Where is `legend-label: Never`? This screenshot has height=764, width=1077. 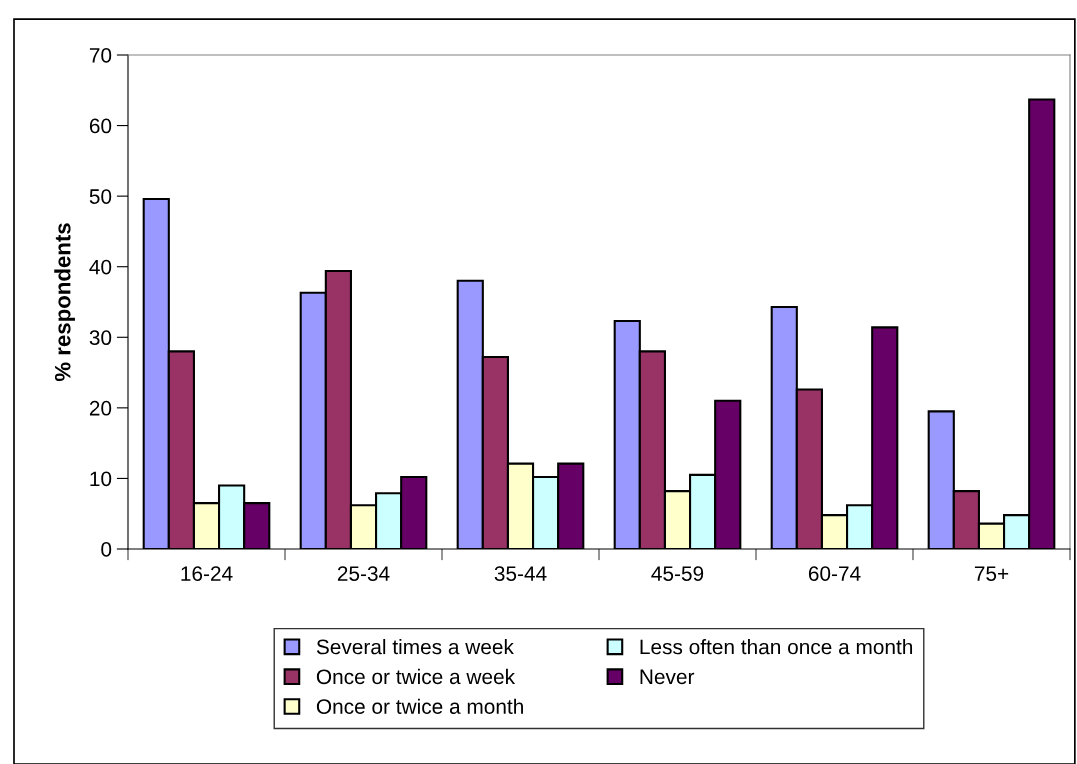 legend-label: Never is located at coordinates (667, 677).